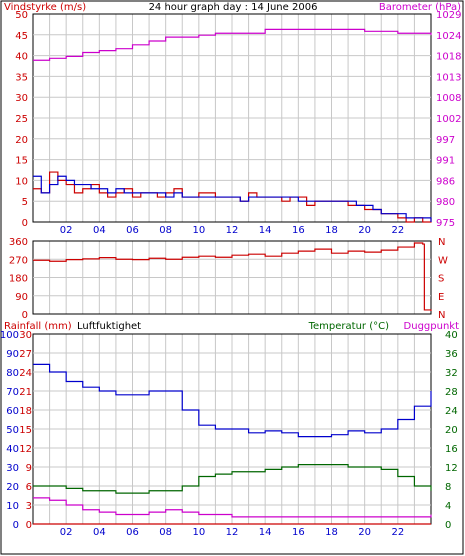  I want to click on y-temperature-tick-label: 12, so click(451, 468).